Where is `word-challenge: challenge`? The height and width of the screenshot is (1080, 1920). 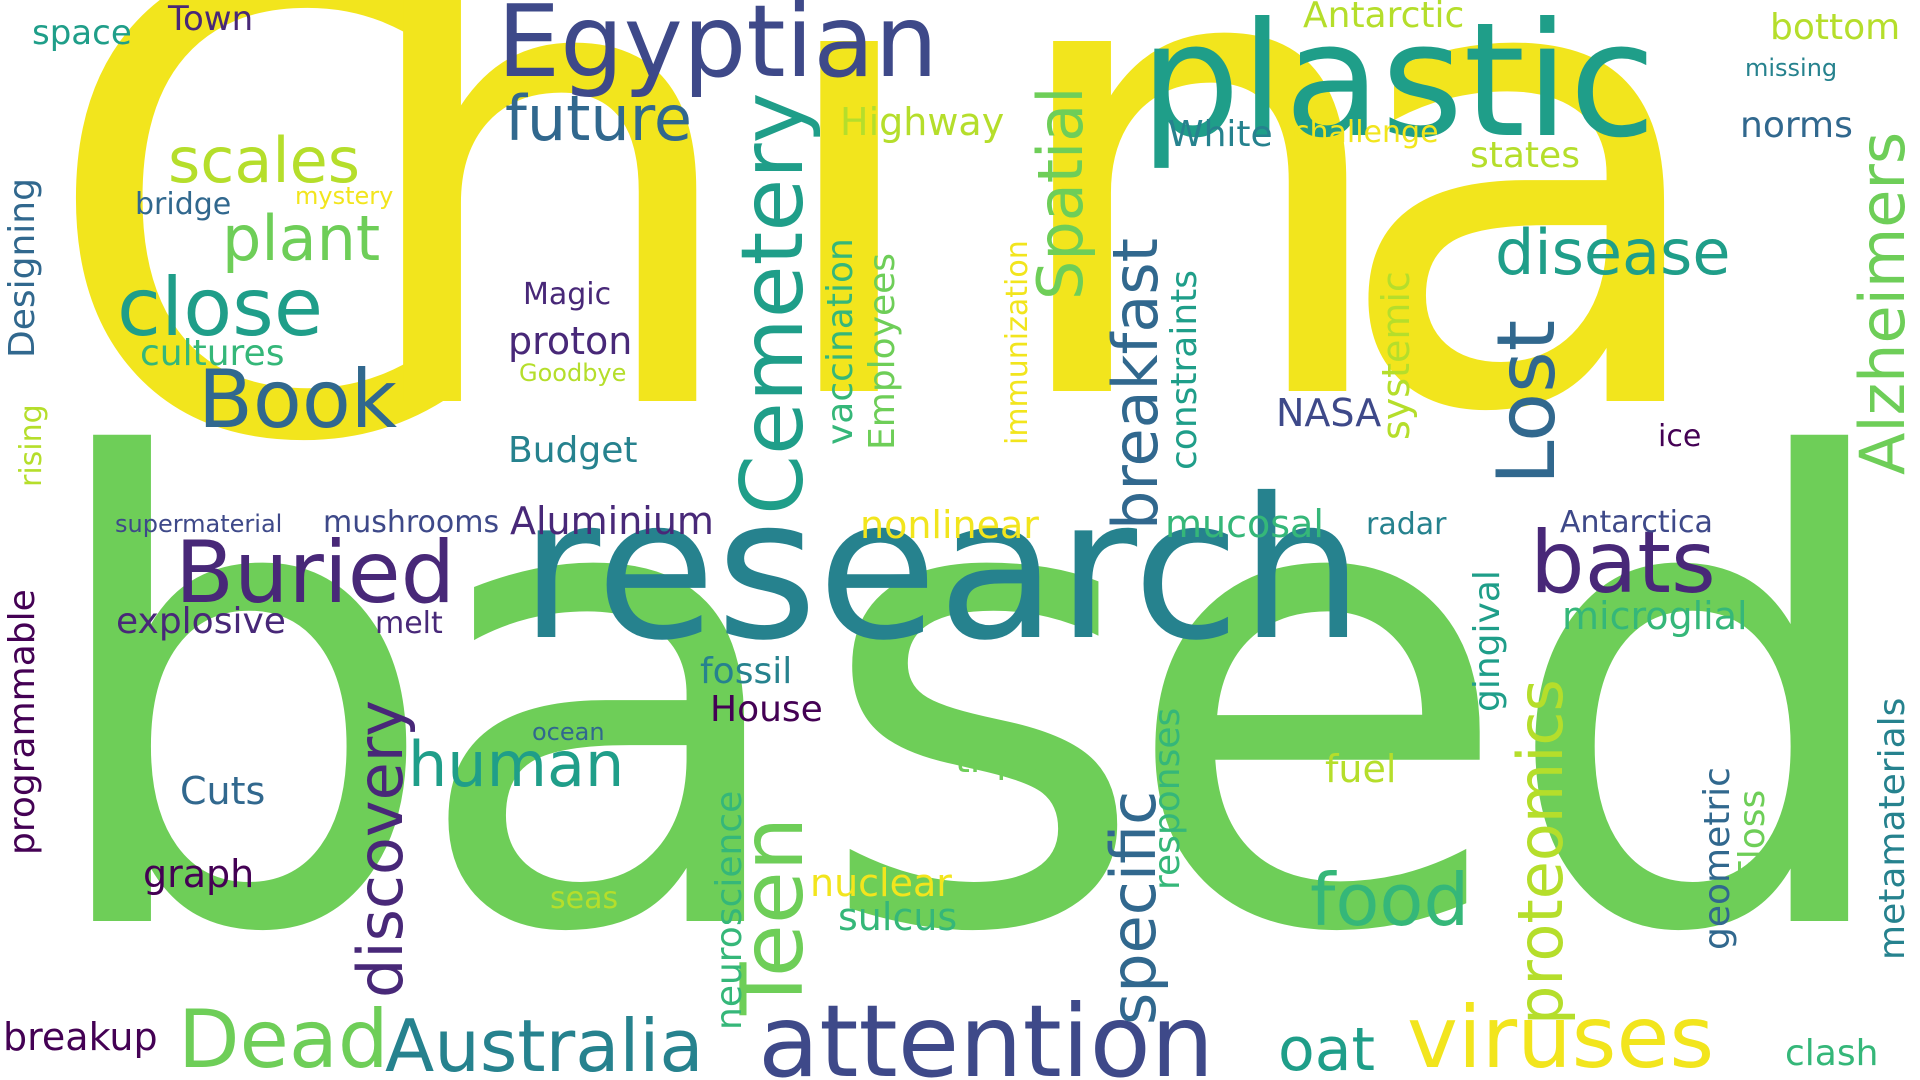 word-challenge: challenge is located at coordinates (1366, 132).